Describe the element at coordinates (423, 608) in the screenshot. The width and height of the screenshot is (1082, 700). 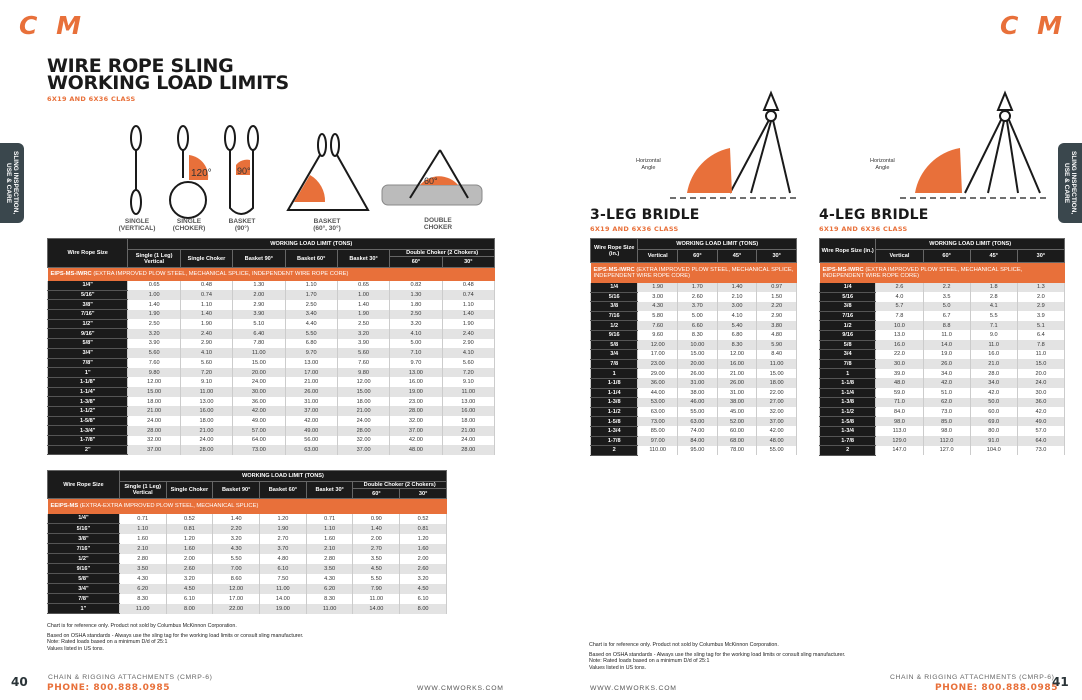
I see `load-value-cell: 8.00` at that location.